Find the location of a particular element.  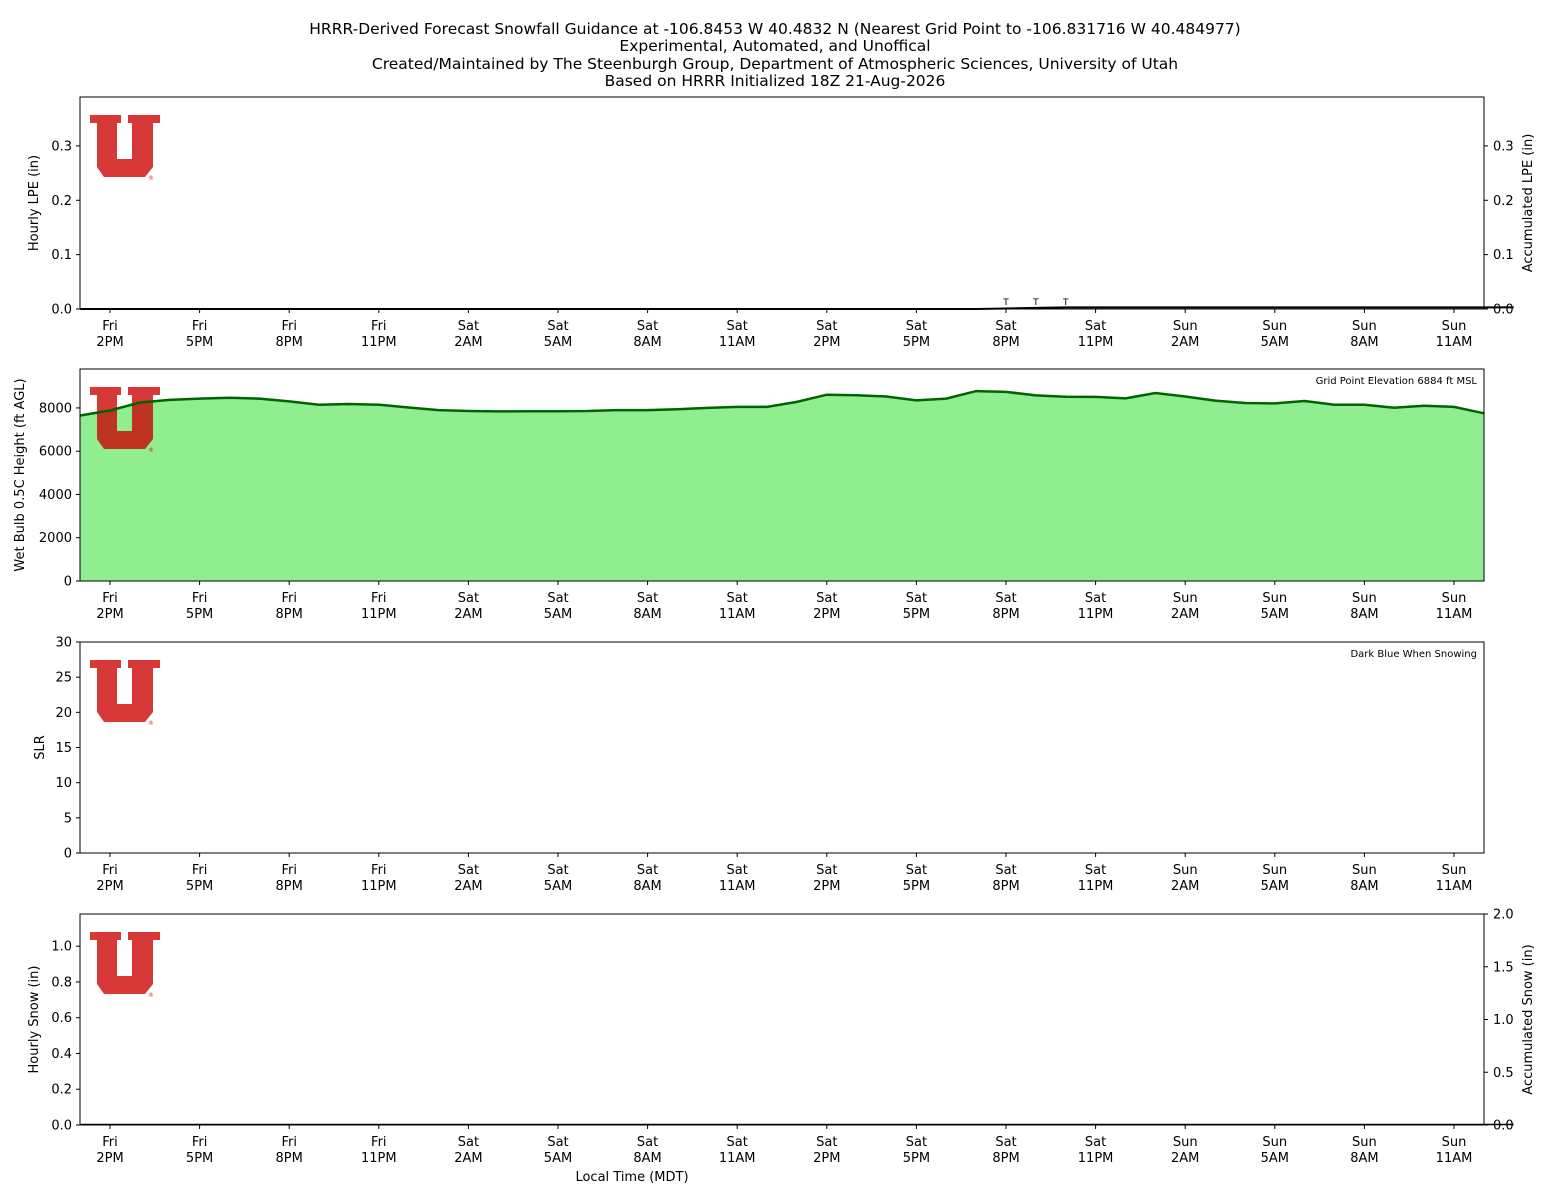

y-axis-label: Hourly Snow (in) is located at coordinates (34, 1020).